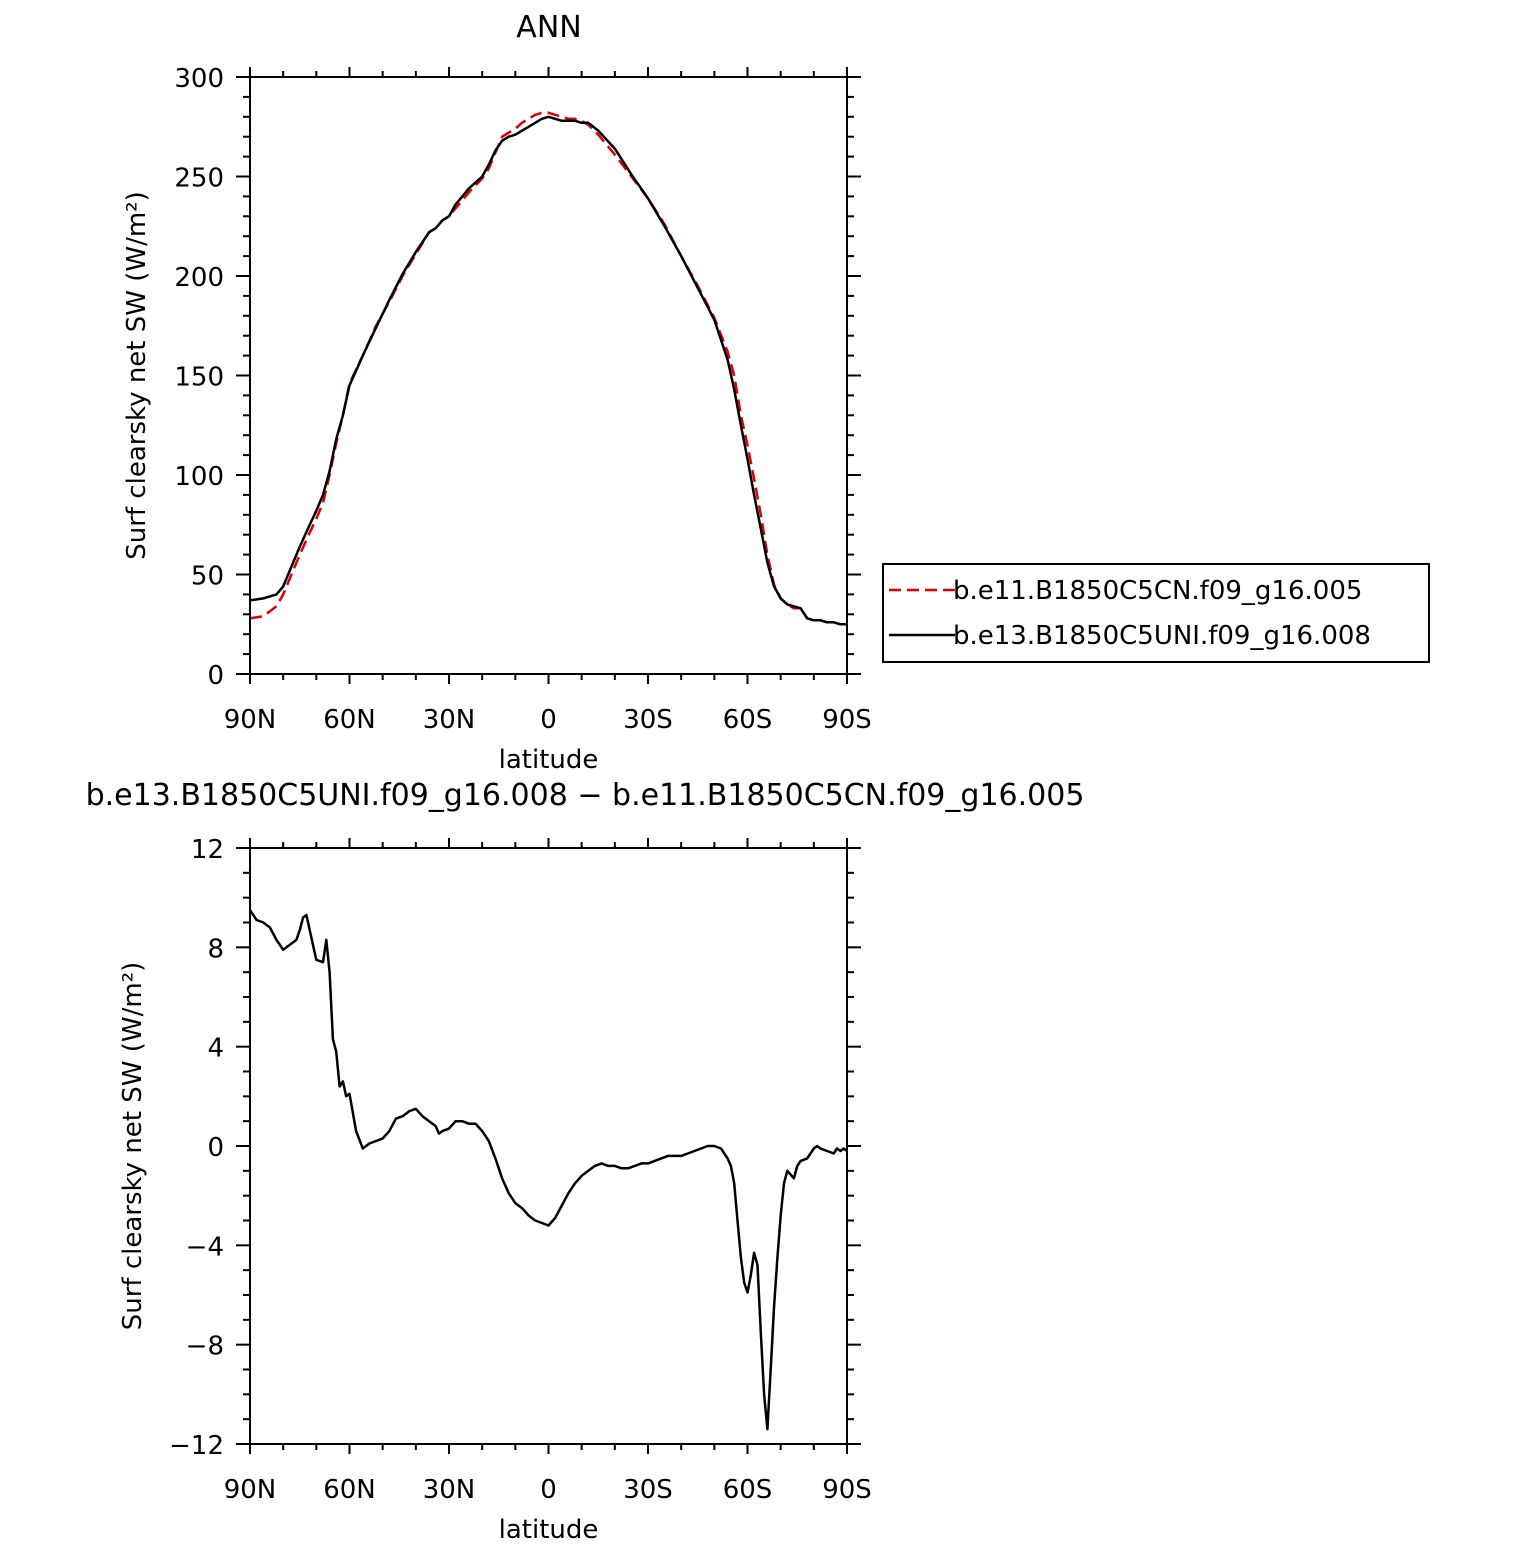 The height and width of the screenshot is (1552, 1535). Describe the element at coordinates (199, 378) in the screenshot. I see `y-tick-label: 150` at that location.